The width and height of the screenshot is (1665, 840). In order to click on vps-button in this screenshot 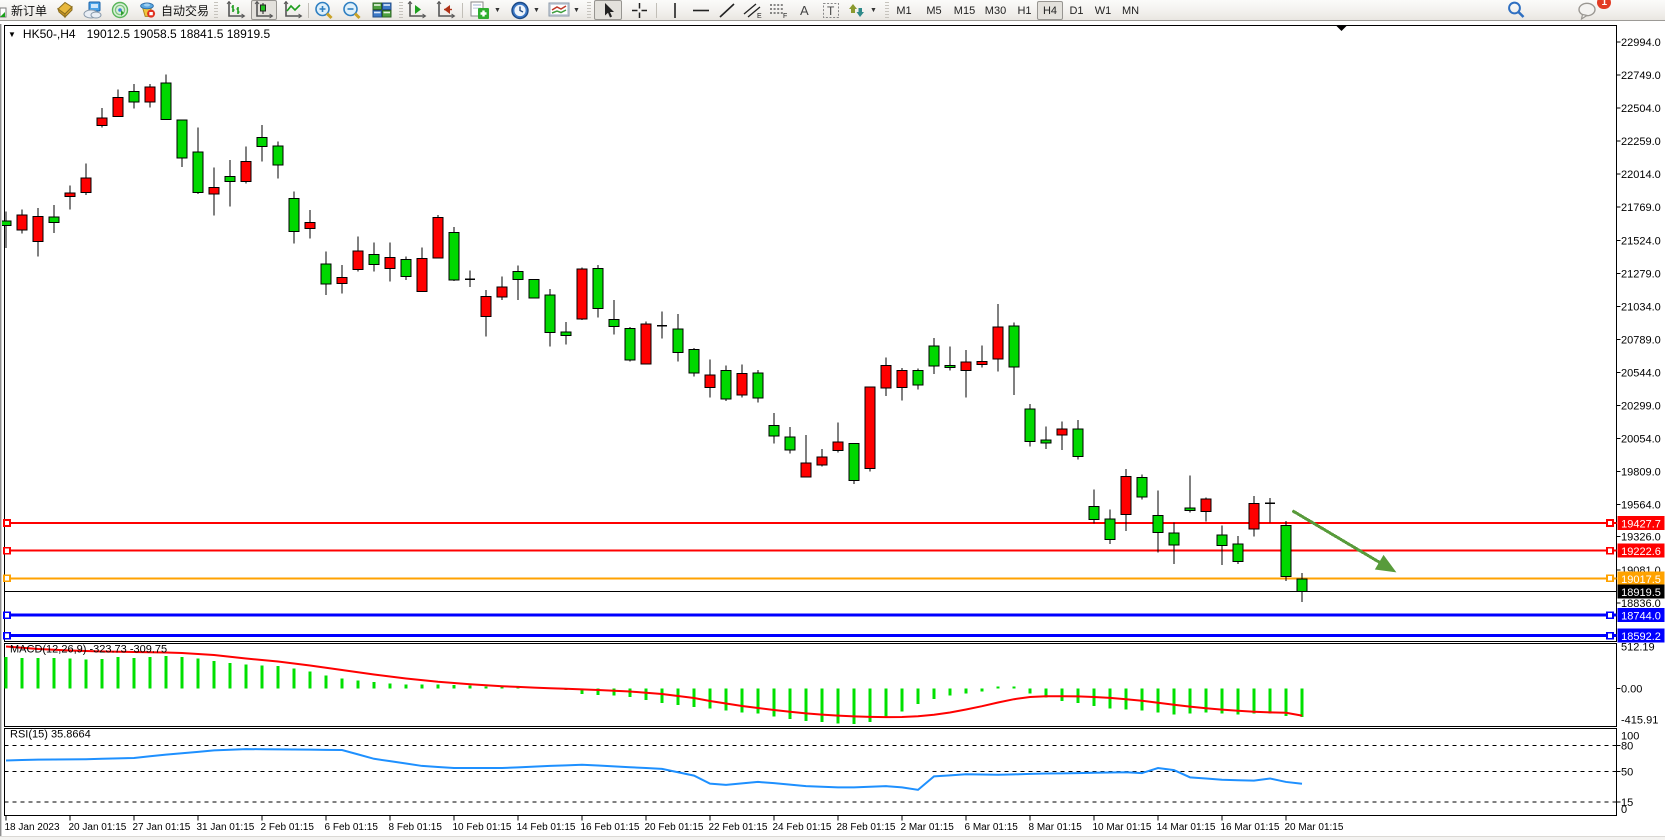, I will do `click(93, 10)`.